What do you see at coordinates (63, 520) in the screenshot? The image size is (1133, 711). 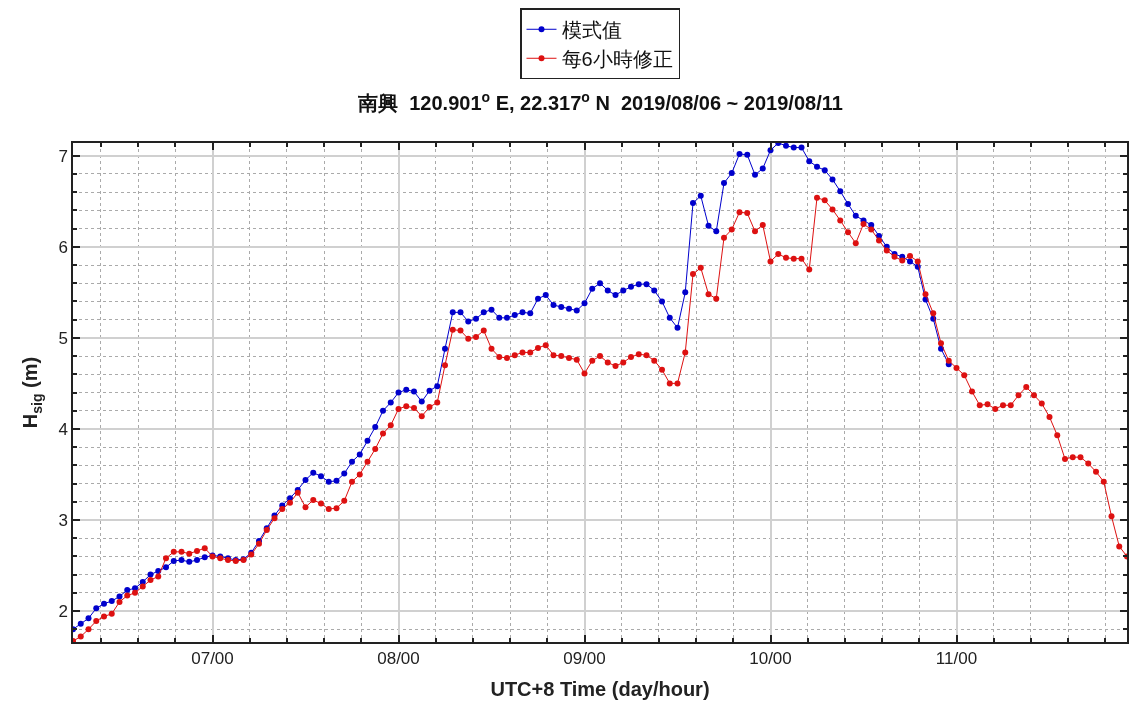 I see `y-tick-label: 3` at bounding box center [63, 520].